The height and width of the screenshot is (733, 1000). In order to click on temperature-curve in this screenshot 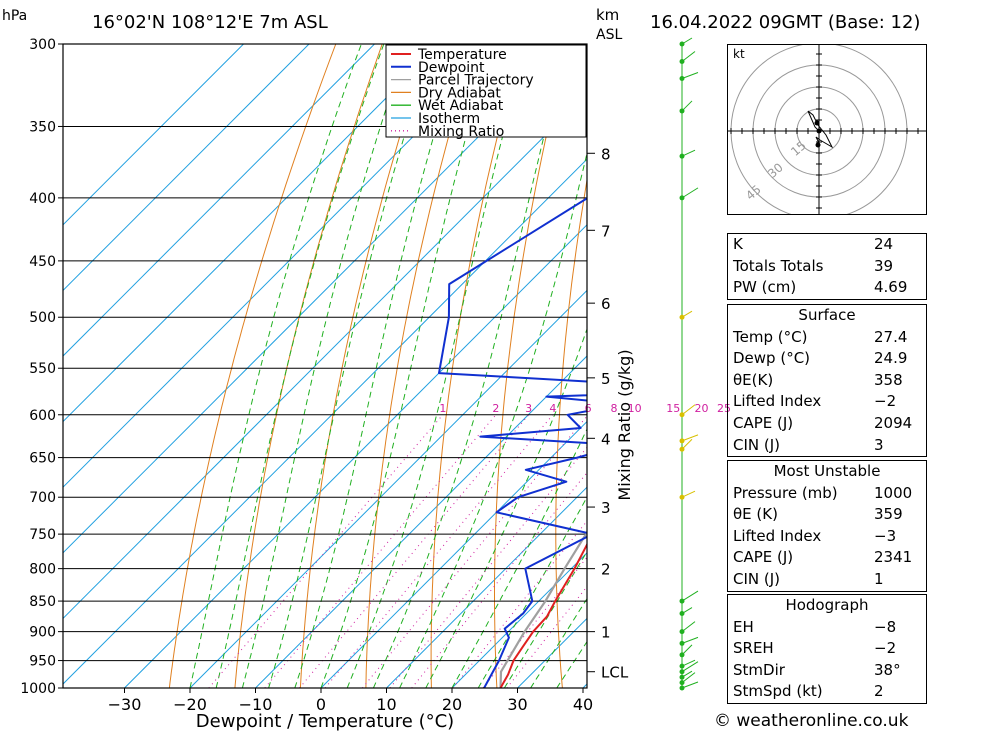, I will do `click(543, 615)`.